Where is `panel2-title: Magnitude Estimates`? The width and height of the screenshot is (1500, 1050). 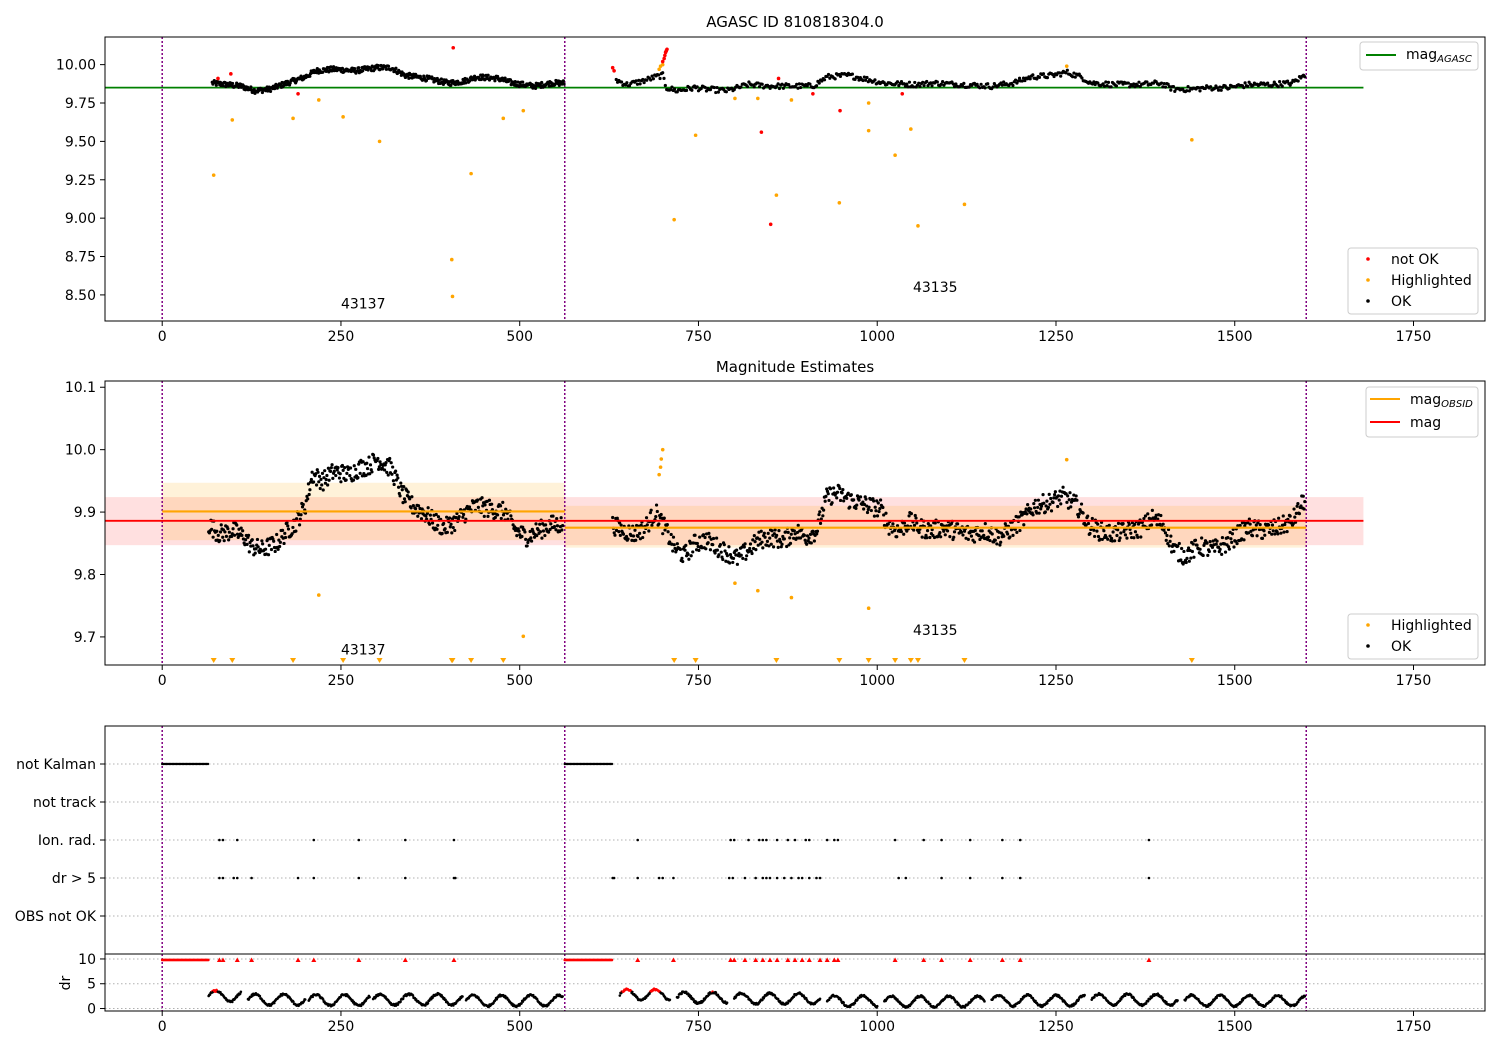 panel2-title: Magnitude Estimates is located at coordinates (795, 367).